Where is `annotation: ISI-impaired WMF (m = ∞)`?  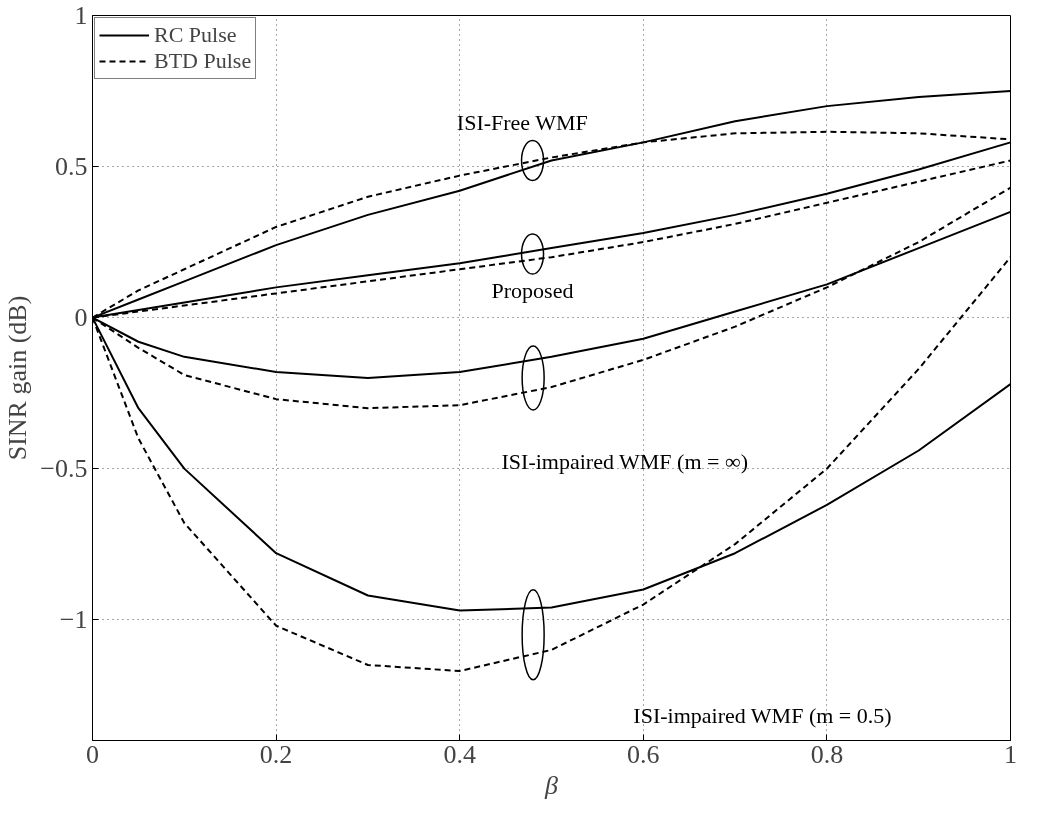
annotation: ISI-impaired WMF (m = ∞) is located at coordinates (624, 461).